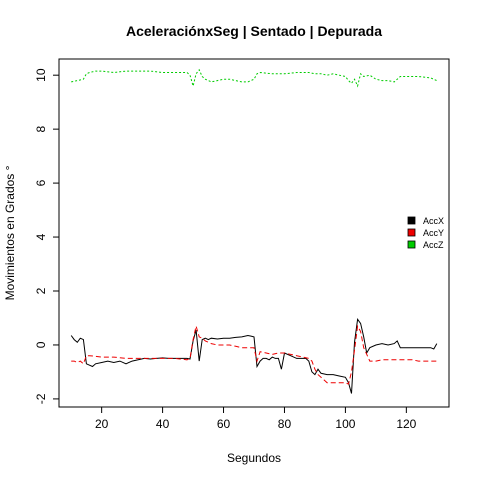  Describe the element at coordinates (41, 182) in the screenshot. I see `y-tick-label: 6` at that location.